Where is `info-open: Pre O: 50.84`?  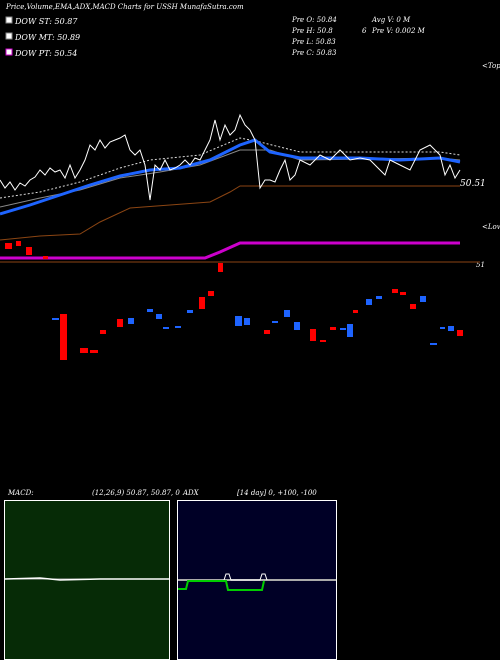
info-open: Pre O: 50.84 is located at coordinates (314, 20).